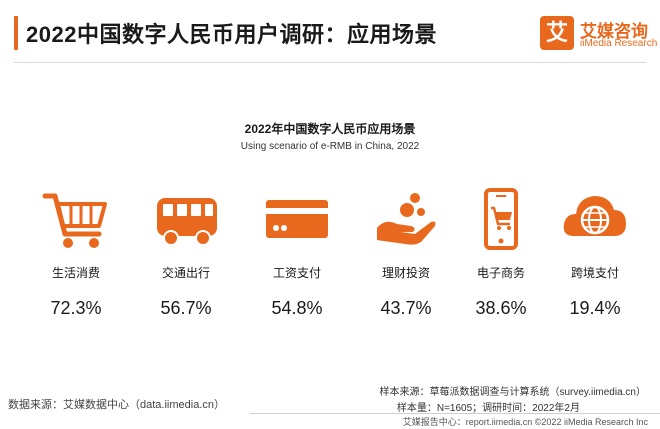 This screenshot has height=429, width=660. I want to click on scenario-value: 38.6%, so click(501, 308).